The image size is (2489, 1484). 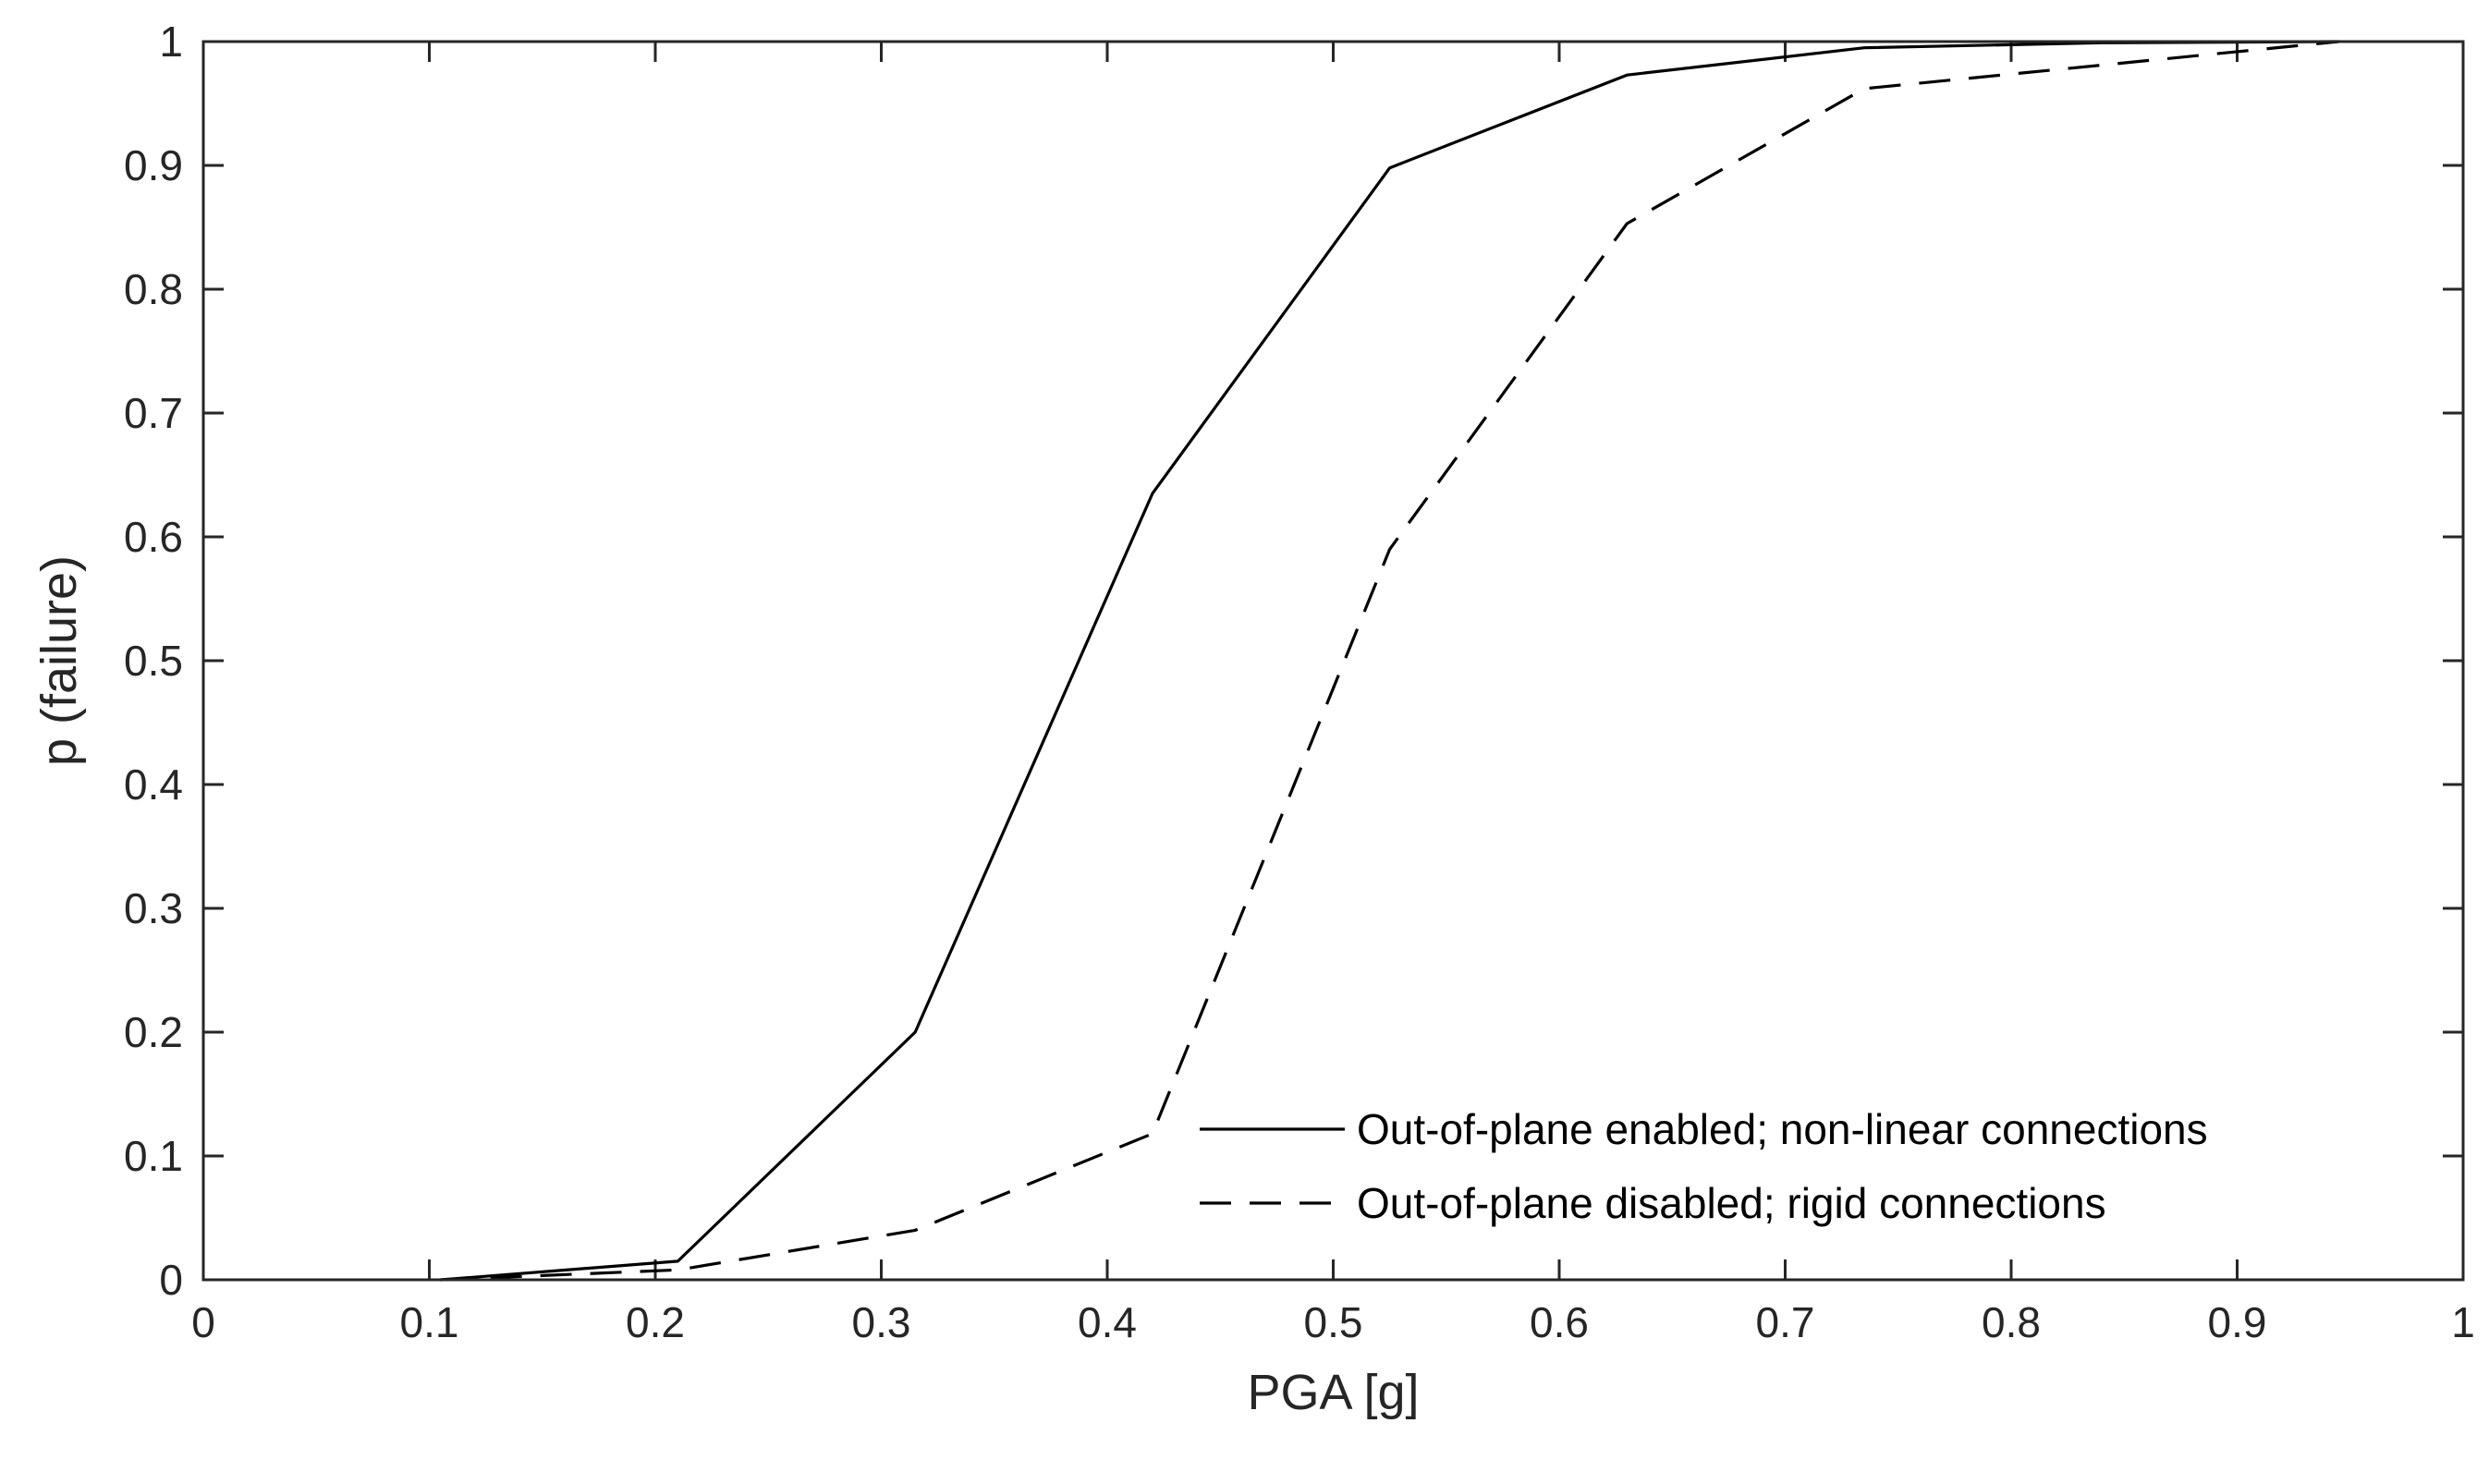 I want to click on x-tick-label: 0.9, so click(x=2237, y=1322).